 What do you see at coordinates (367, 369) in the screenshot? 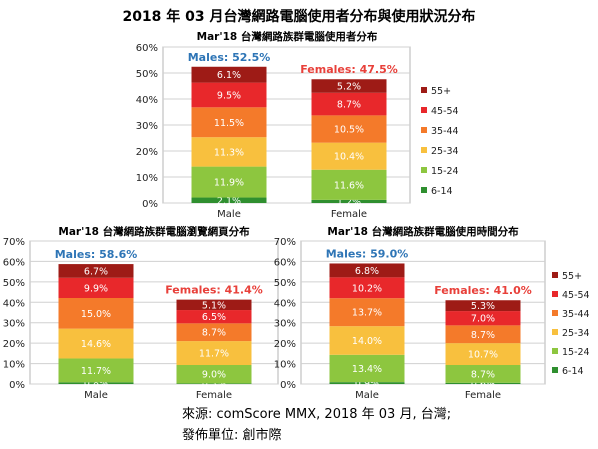
I see `data-label: 13.4%` at bounding box center [367, 369].